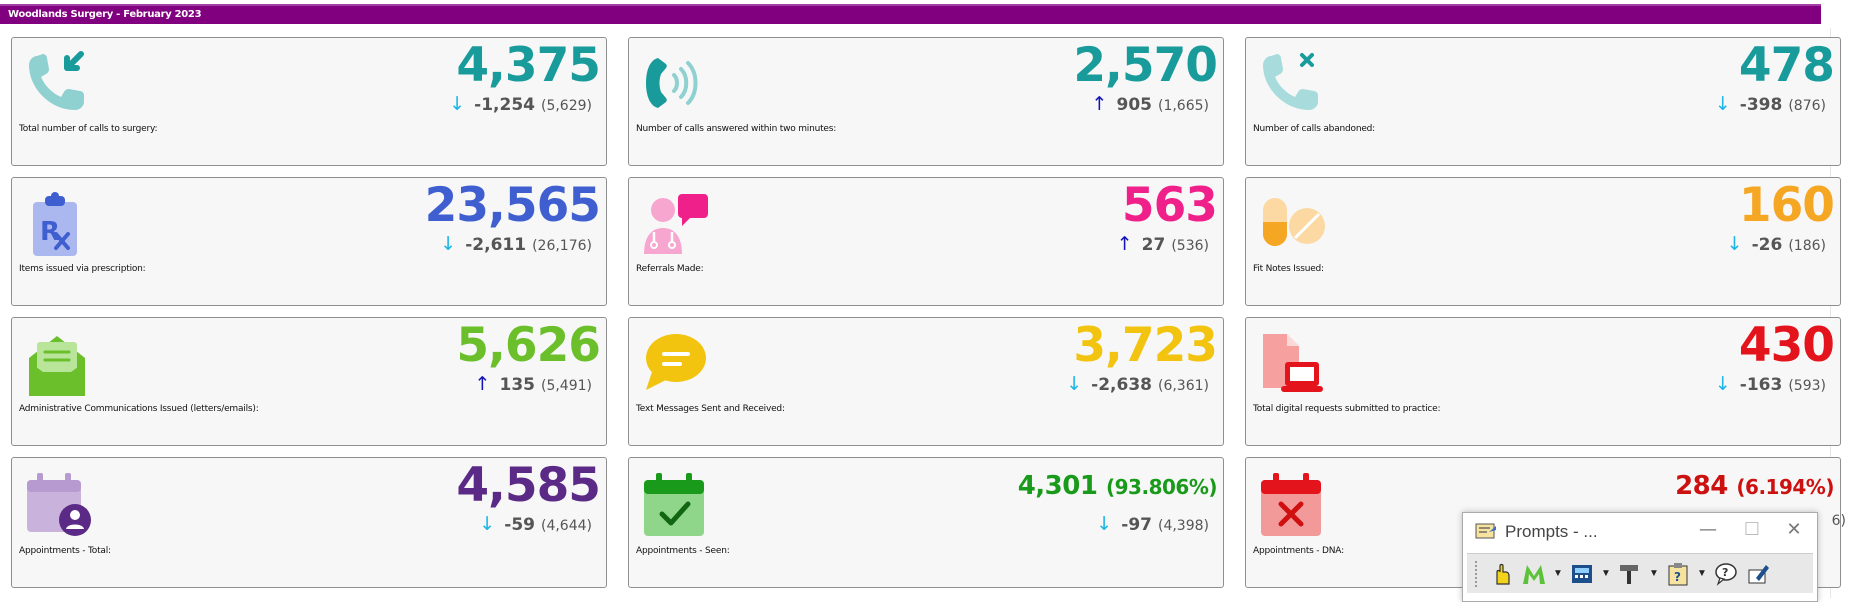  I want to click on tile-change: ↑ 905 (1,665), so click(1148, 104).